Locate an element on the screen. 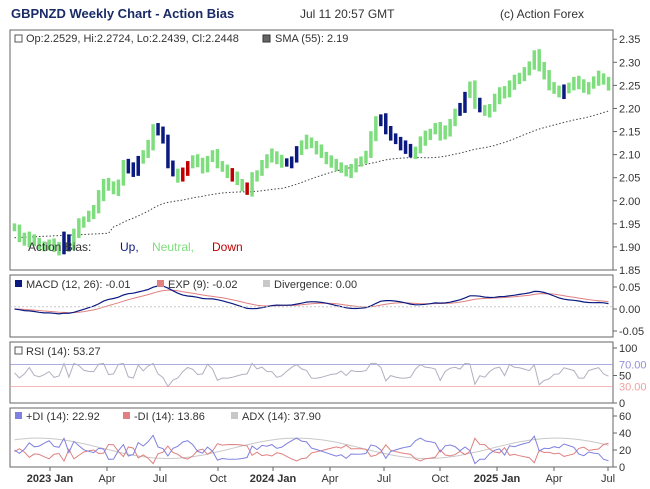 This screenshot has height=489, width=650. panel-frame-rsi is located at coordinates (311, 372).